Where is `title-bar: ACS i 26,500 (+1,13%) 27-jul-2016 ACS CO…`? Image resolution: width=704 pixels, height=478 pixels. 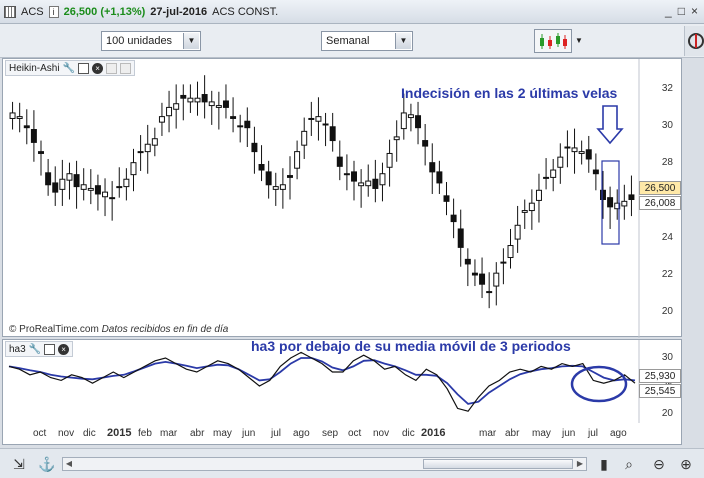
title-bar: ACS i 26,500 (+1,13%) 27-jul-2016 ACS CO… is located at coordinates (352, 12).